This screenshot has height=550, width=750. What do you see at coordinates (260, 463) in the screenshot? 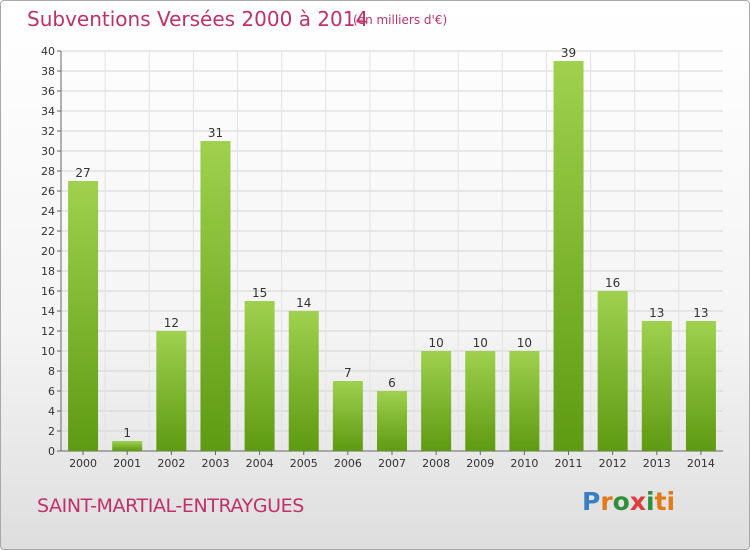
I see `x-tick-label: 2004` at bounding box center [260, 463].